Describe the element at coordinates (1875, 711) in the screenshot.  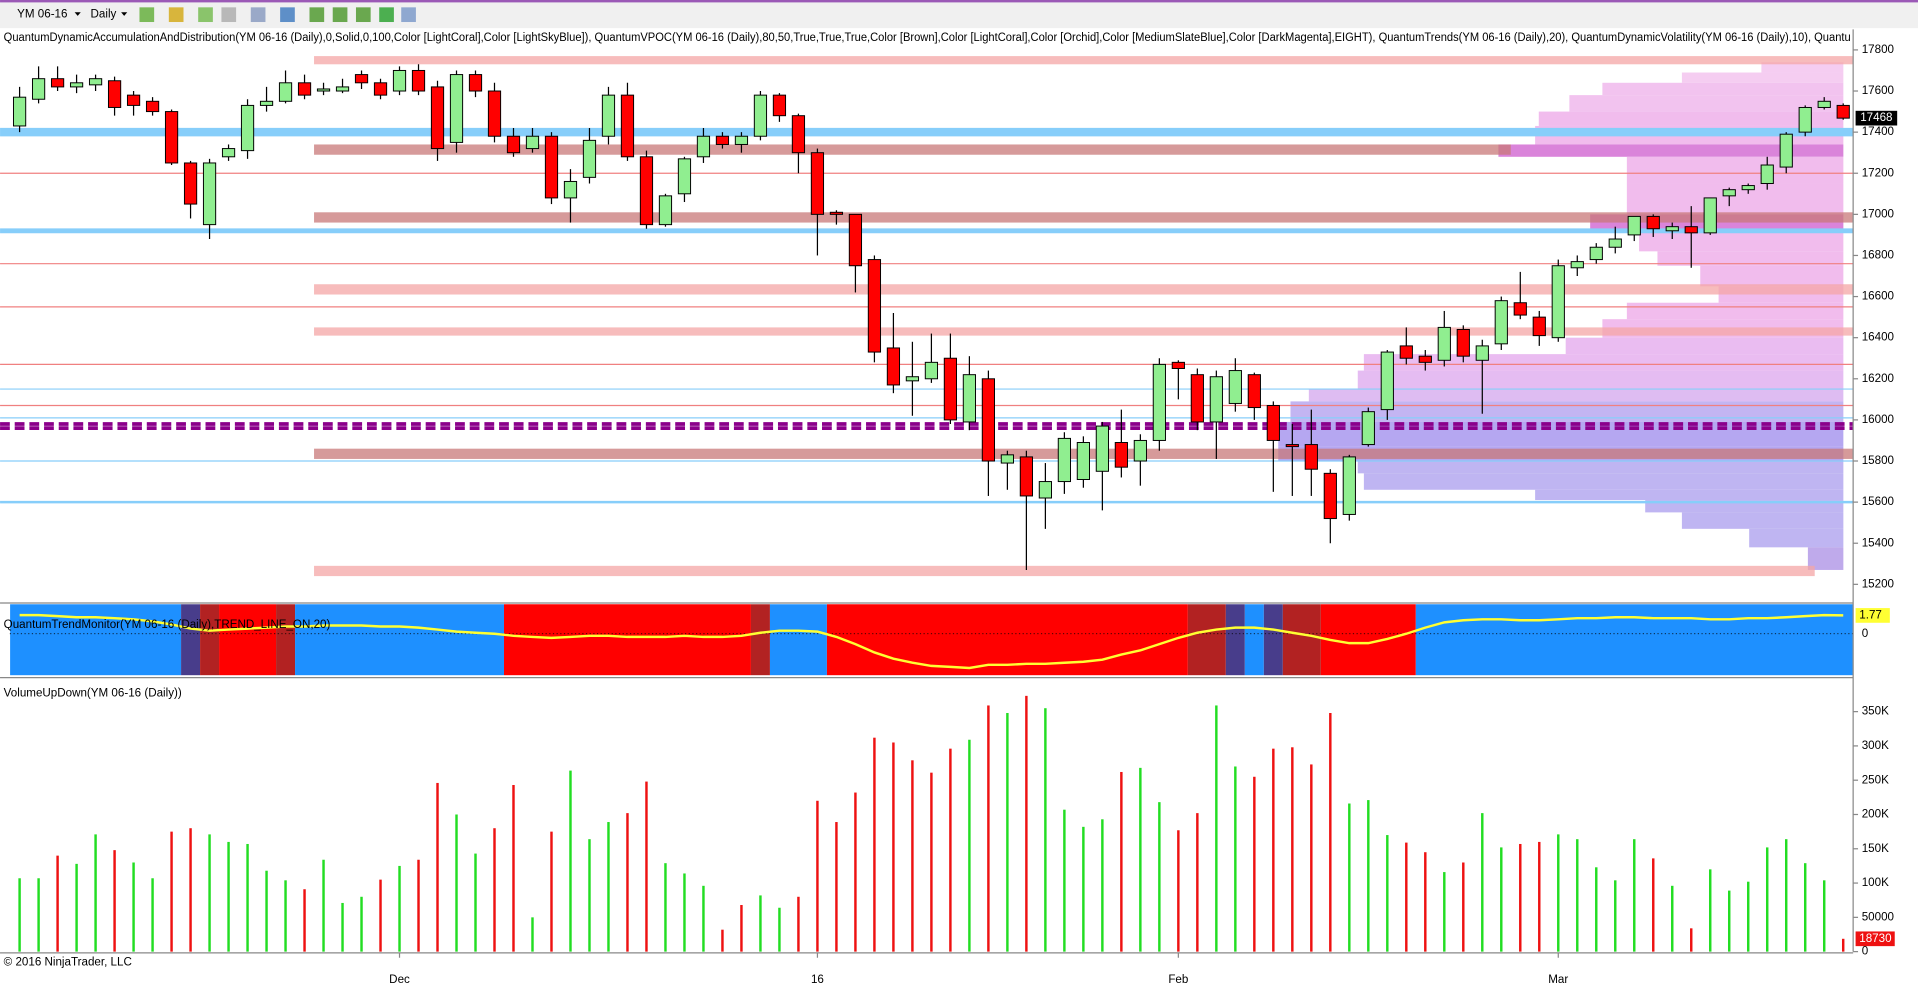
I see `y-tick-label: 350K` at that location.